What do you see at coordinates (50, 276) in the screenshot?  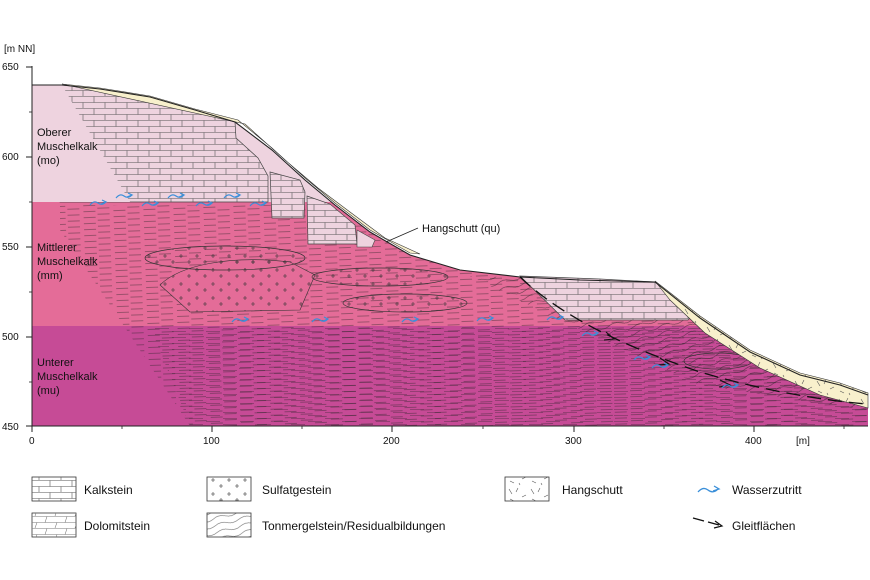 I see `label-mm-line3: (mm)` at bounding box center [50, 276].